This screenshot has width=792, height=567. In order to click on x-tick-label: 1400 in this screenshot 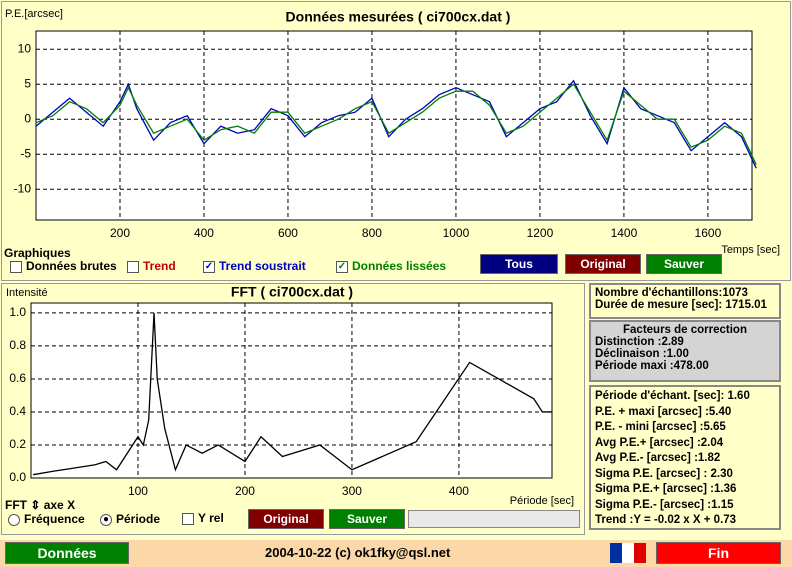, I will do `click(624, 233)`.